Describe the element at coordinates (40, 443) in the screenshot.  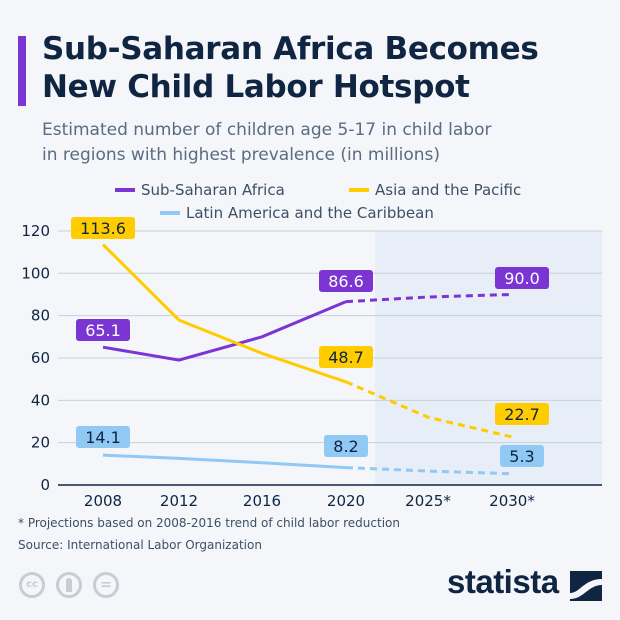
I see `y-tick-label: 20` at that location.